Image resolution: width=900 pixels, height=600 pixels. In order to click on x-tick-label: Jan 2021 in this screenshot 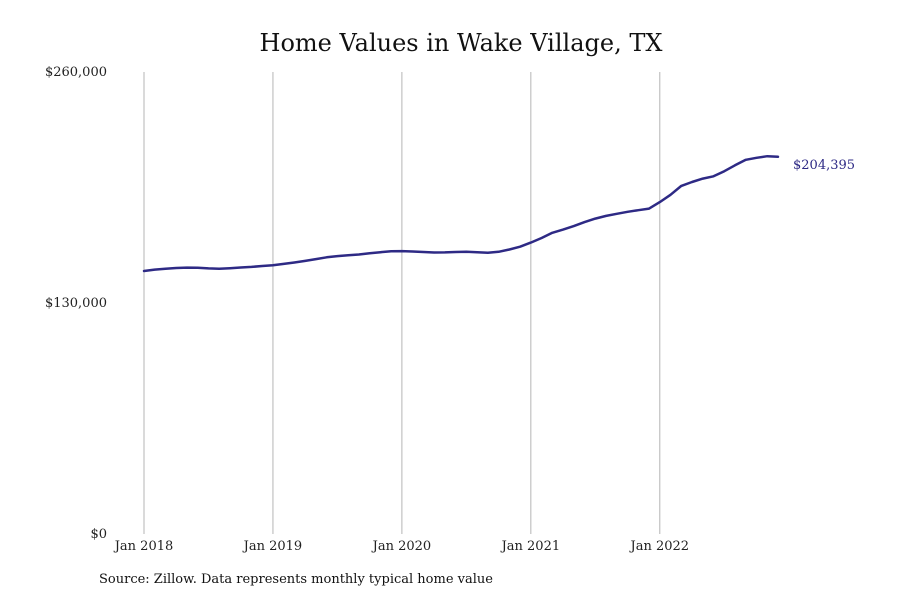, I will do `click(530, 546)`.